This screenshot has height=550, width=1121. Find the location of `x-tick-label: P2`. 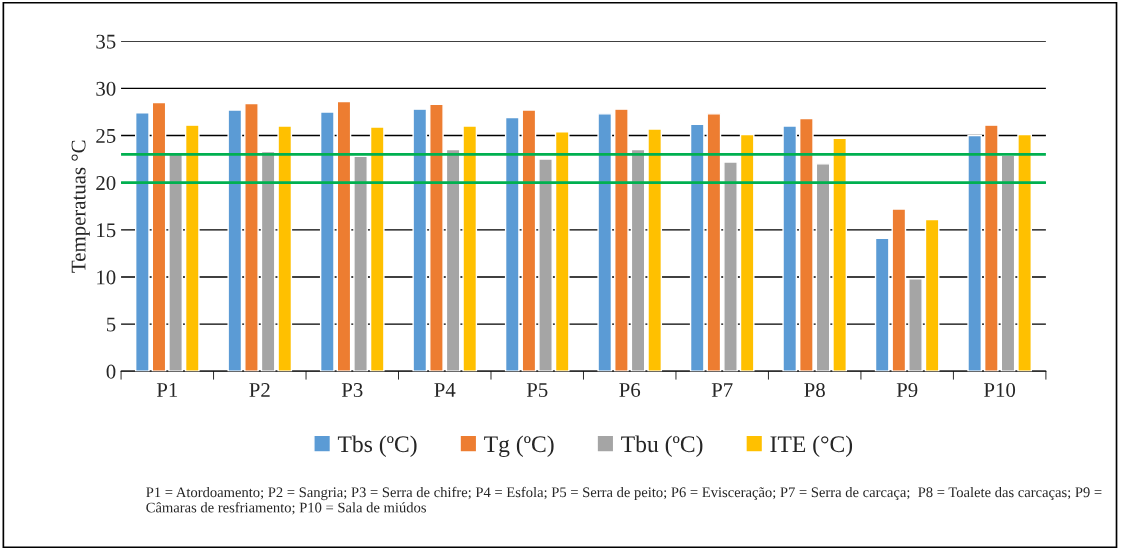

x-tick-label: P2 is located at coordinates (259, 390).